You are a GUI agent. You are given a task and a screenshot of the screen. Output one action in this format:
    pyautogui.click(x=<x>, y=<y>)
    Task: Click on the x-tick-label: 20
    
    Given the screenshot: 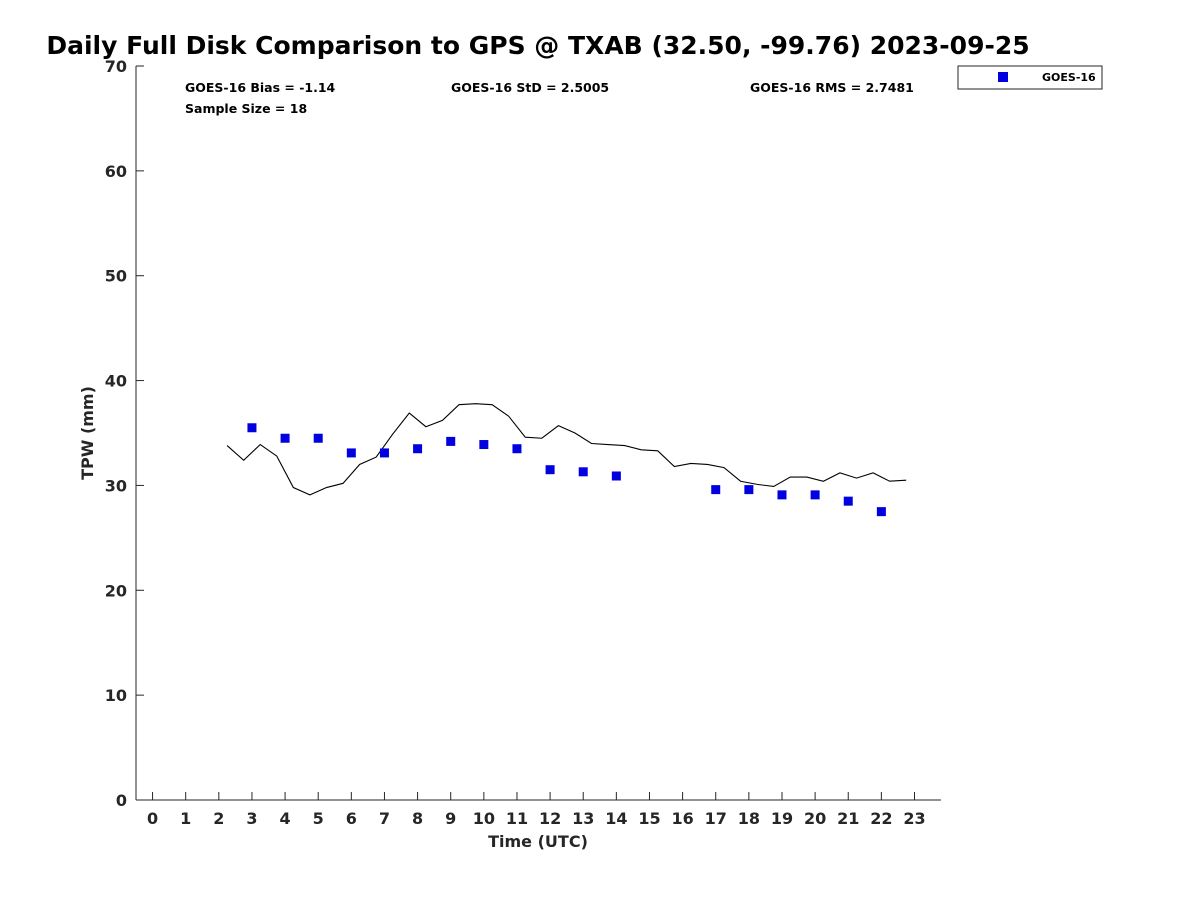 What is the action you would take?
    pyautogui.click(x=815, y=818)
    